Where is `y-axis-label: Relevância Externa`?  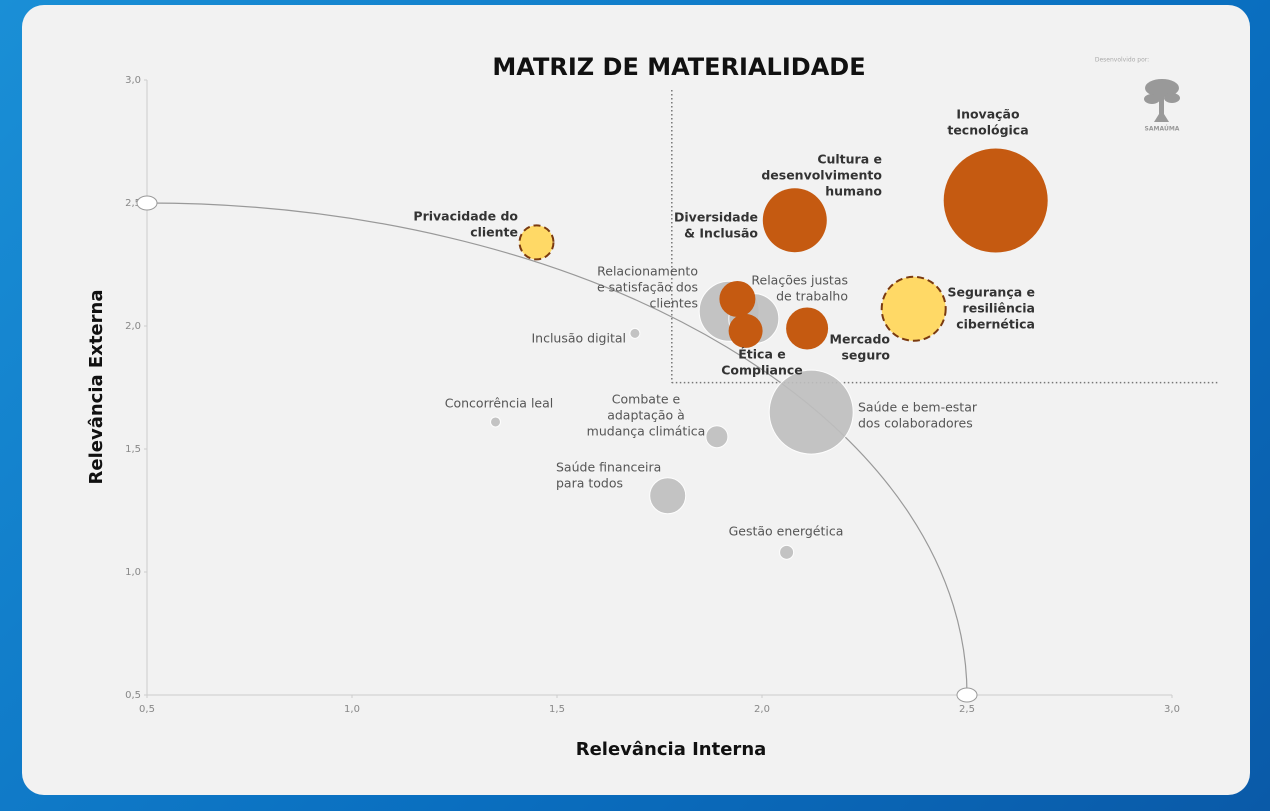
y-axis-label: Relevância Externa is located at coordinates (96, 387).